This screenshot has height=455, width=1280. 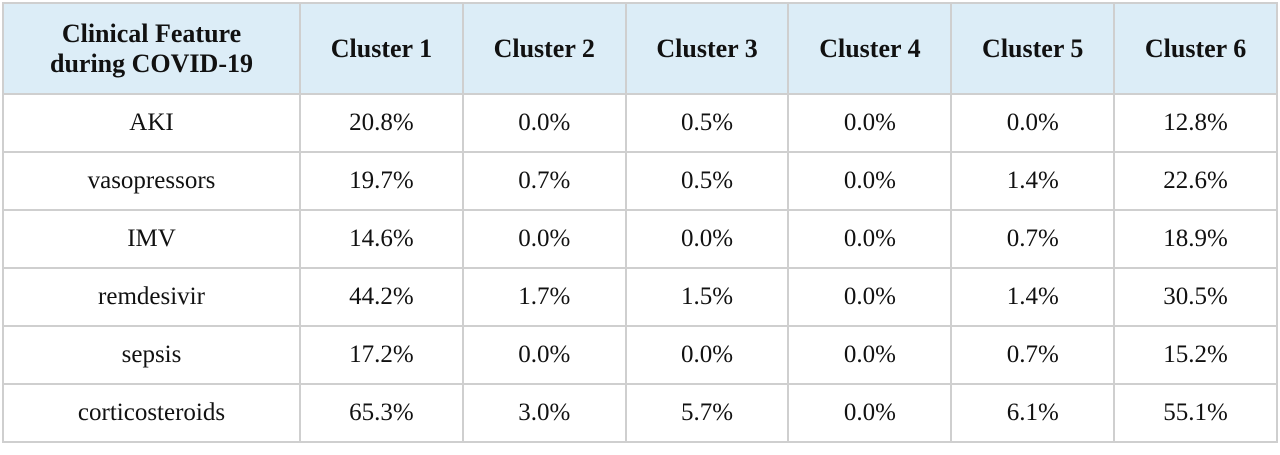 I want to click on table-row: IMV 14.6% 0.0% 0.0% 0.0% 0.7% 18.9%, so click(x=640, y=239).